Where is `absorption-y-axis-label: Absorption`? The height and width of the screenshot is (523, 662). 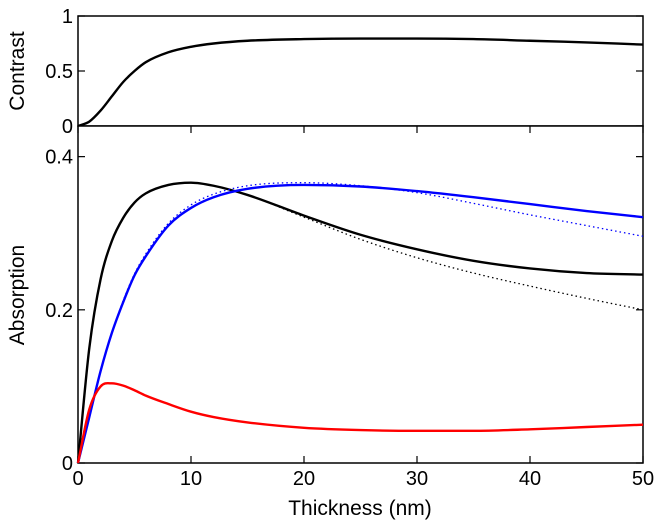 absorption-y-axis-label: Absorption is located at coordinates (17, 295).